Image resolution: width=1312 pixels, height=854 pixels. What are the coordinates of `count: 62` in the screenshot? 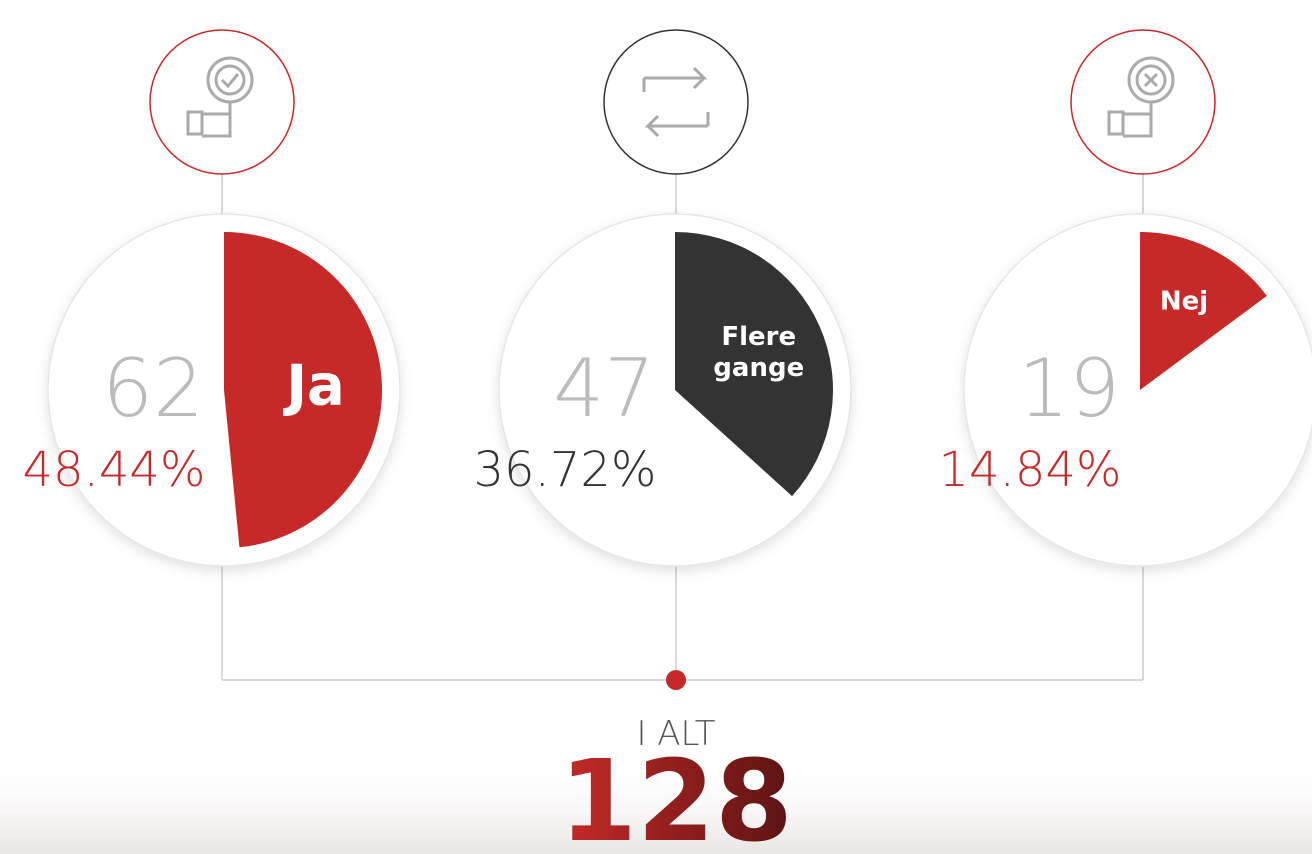 It's located at (153, 388).